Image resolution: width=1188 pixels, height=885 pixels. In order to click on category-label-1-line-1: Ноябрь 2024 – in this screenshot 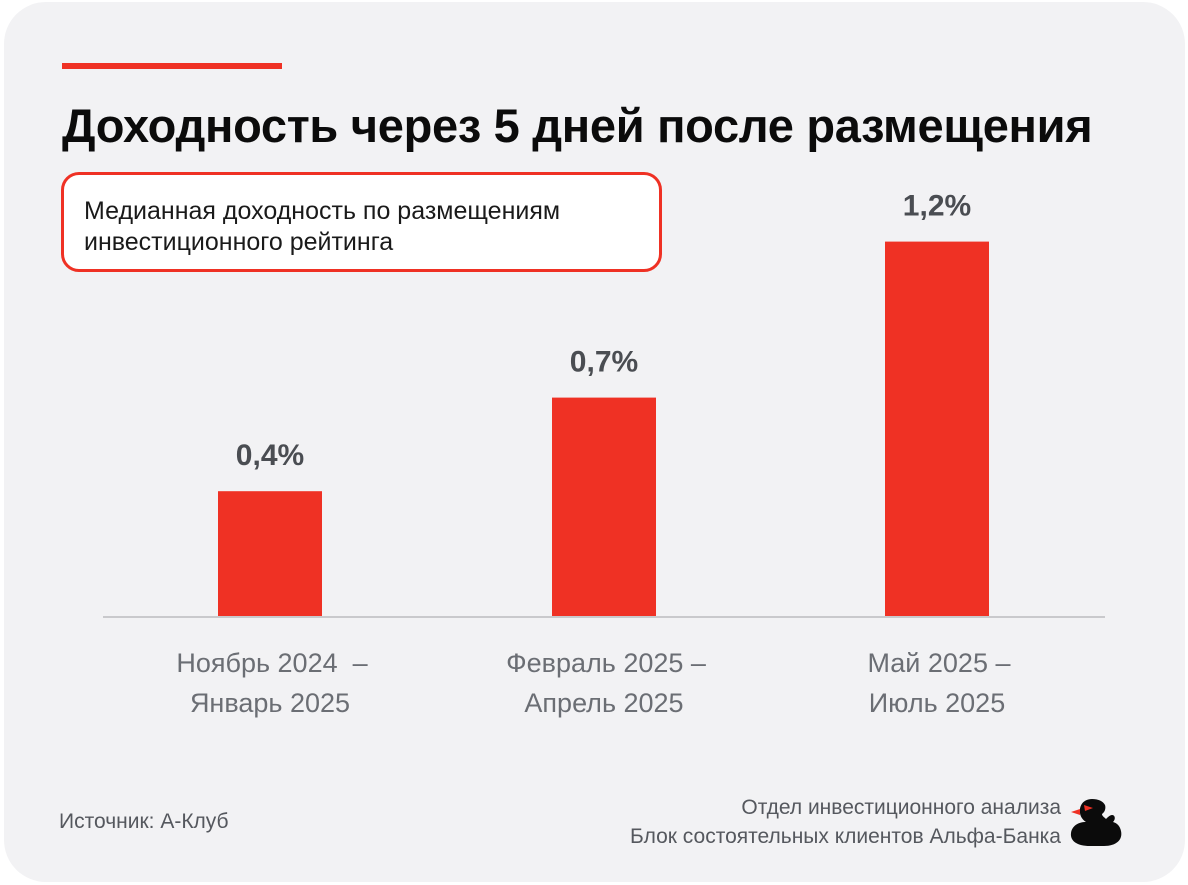, I will do `click(271, 663)`.